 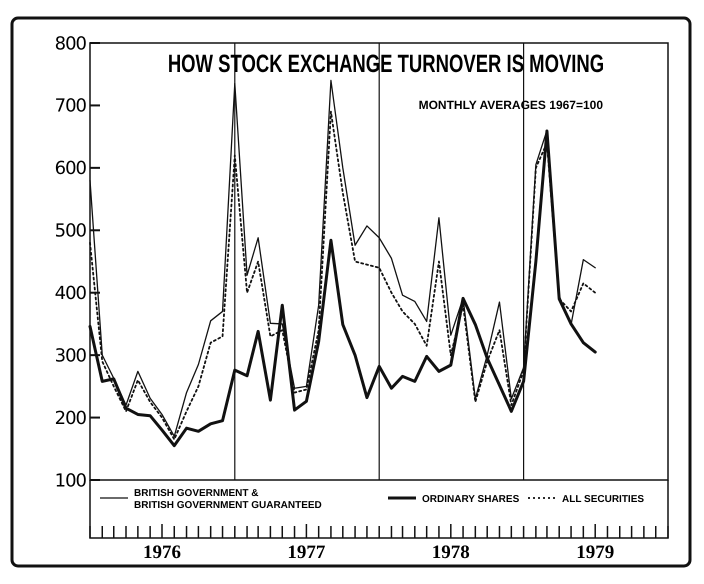 What do you see at coordinates (162, 552) in the screenshot?
I see `x-tick-label: 1976` at bounding box center [162, 552].